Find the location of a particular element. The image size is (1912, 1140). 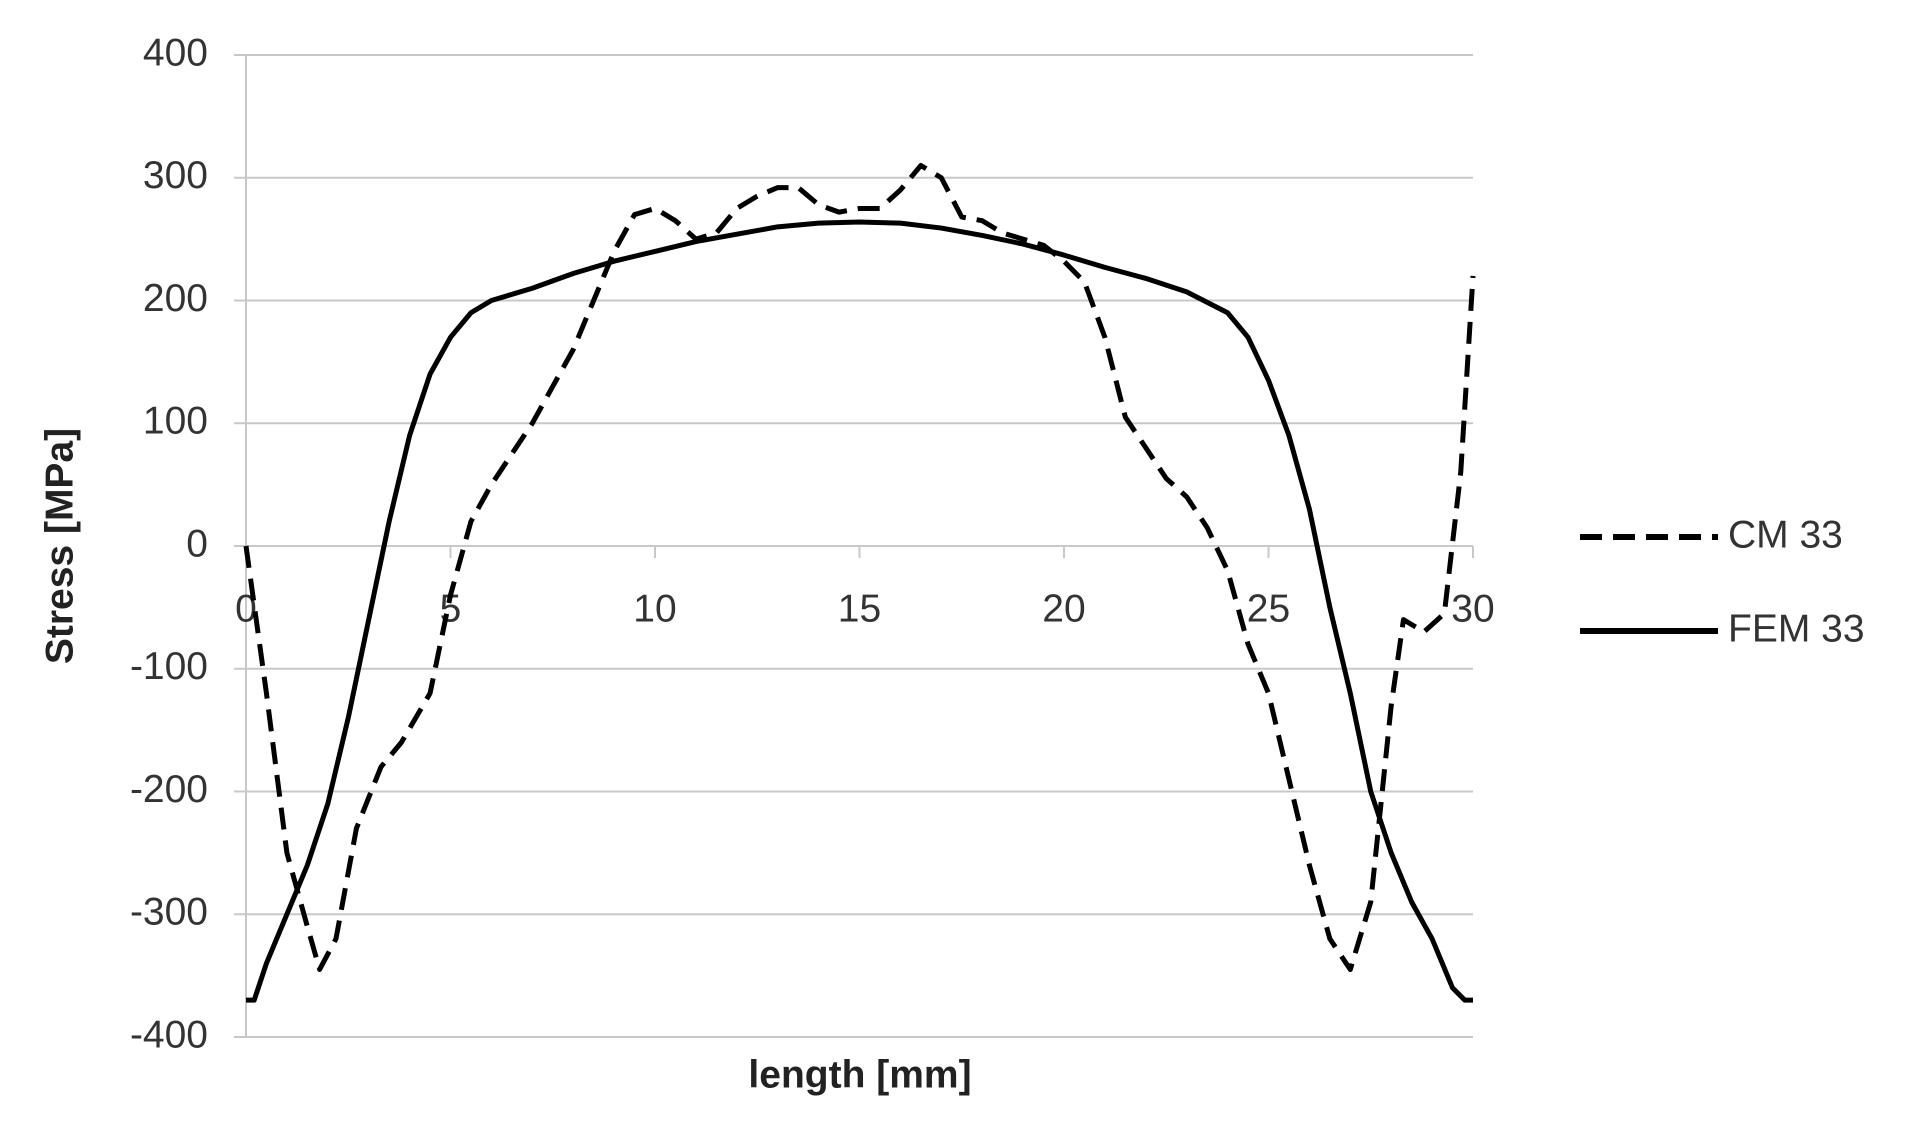

y-tick-label: -200 is located at coordinates (169, 789).